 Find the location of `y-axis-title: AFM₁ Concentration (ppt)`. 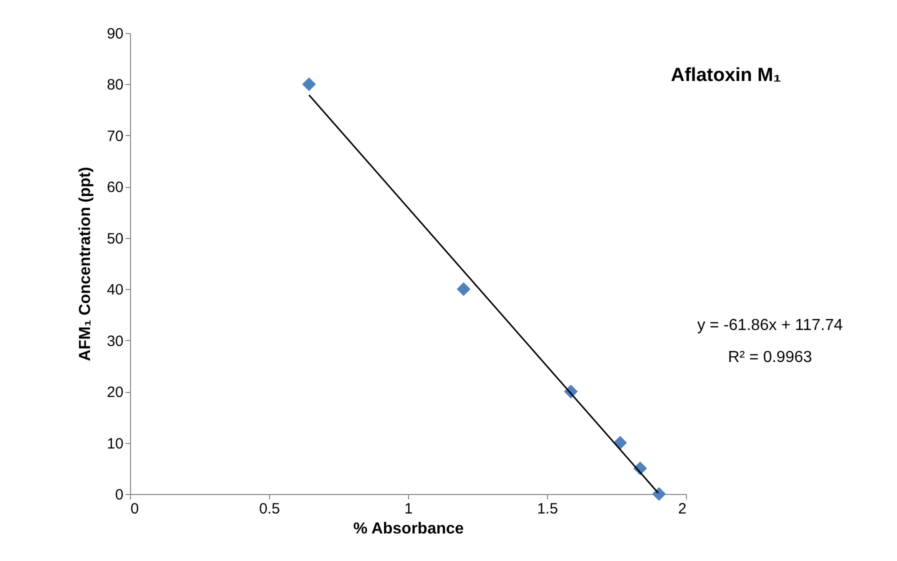

y-axis-title: AFM₁ Concentration (ppt) is located at coordinates (85, 264).